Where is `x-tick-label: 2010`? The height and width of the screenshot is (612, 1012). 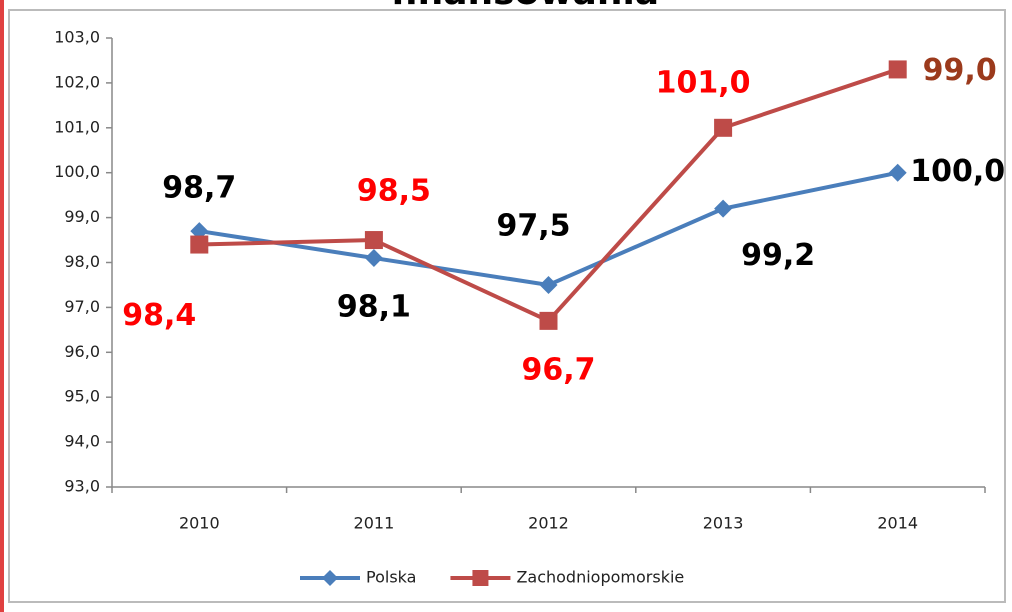
x-tick-label: 2010 is located at coordinates (199, 523).